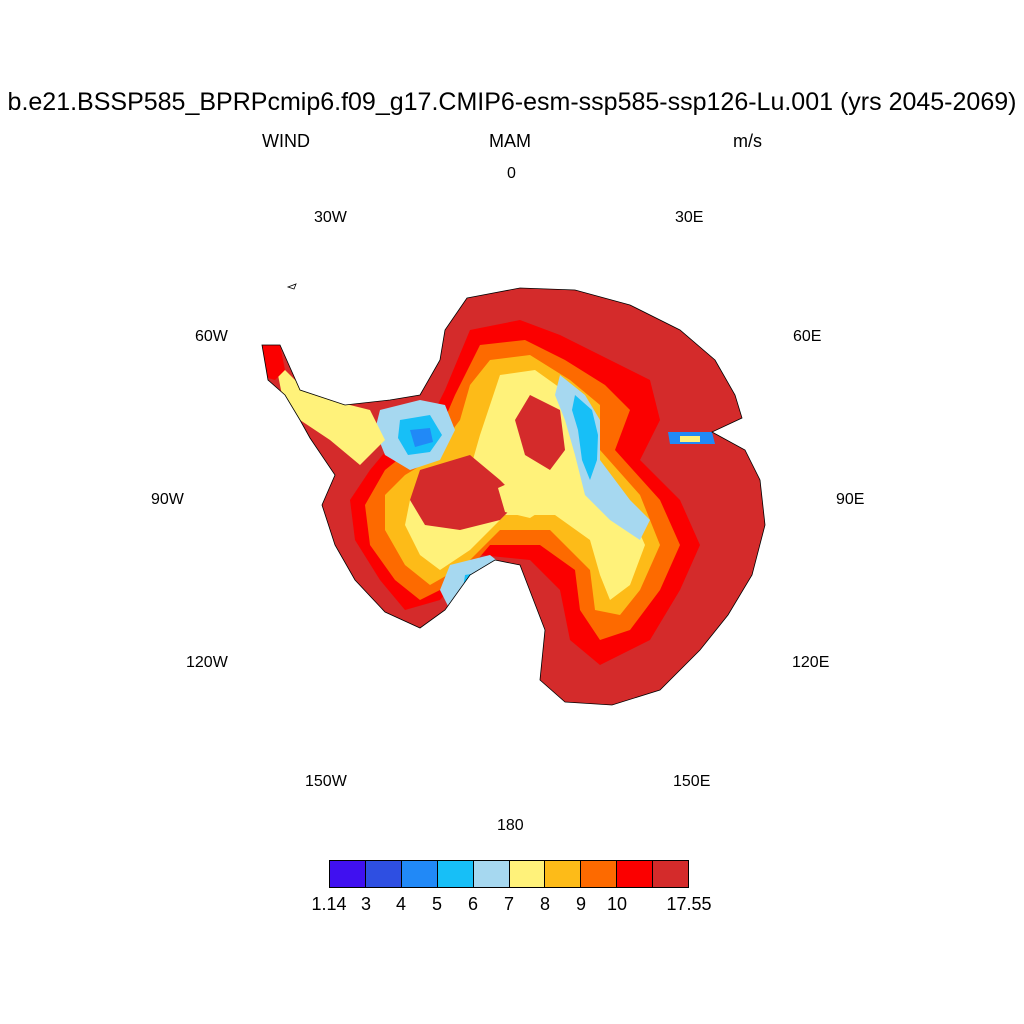 This screenshot has height=1024, width=1024. What do you see at coordinates (511, 173) in the screenshot?
I see `lon-label-0: 0` at bounding box center [511, 173].